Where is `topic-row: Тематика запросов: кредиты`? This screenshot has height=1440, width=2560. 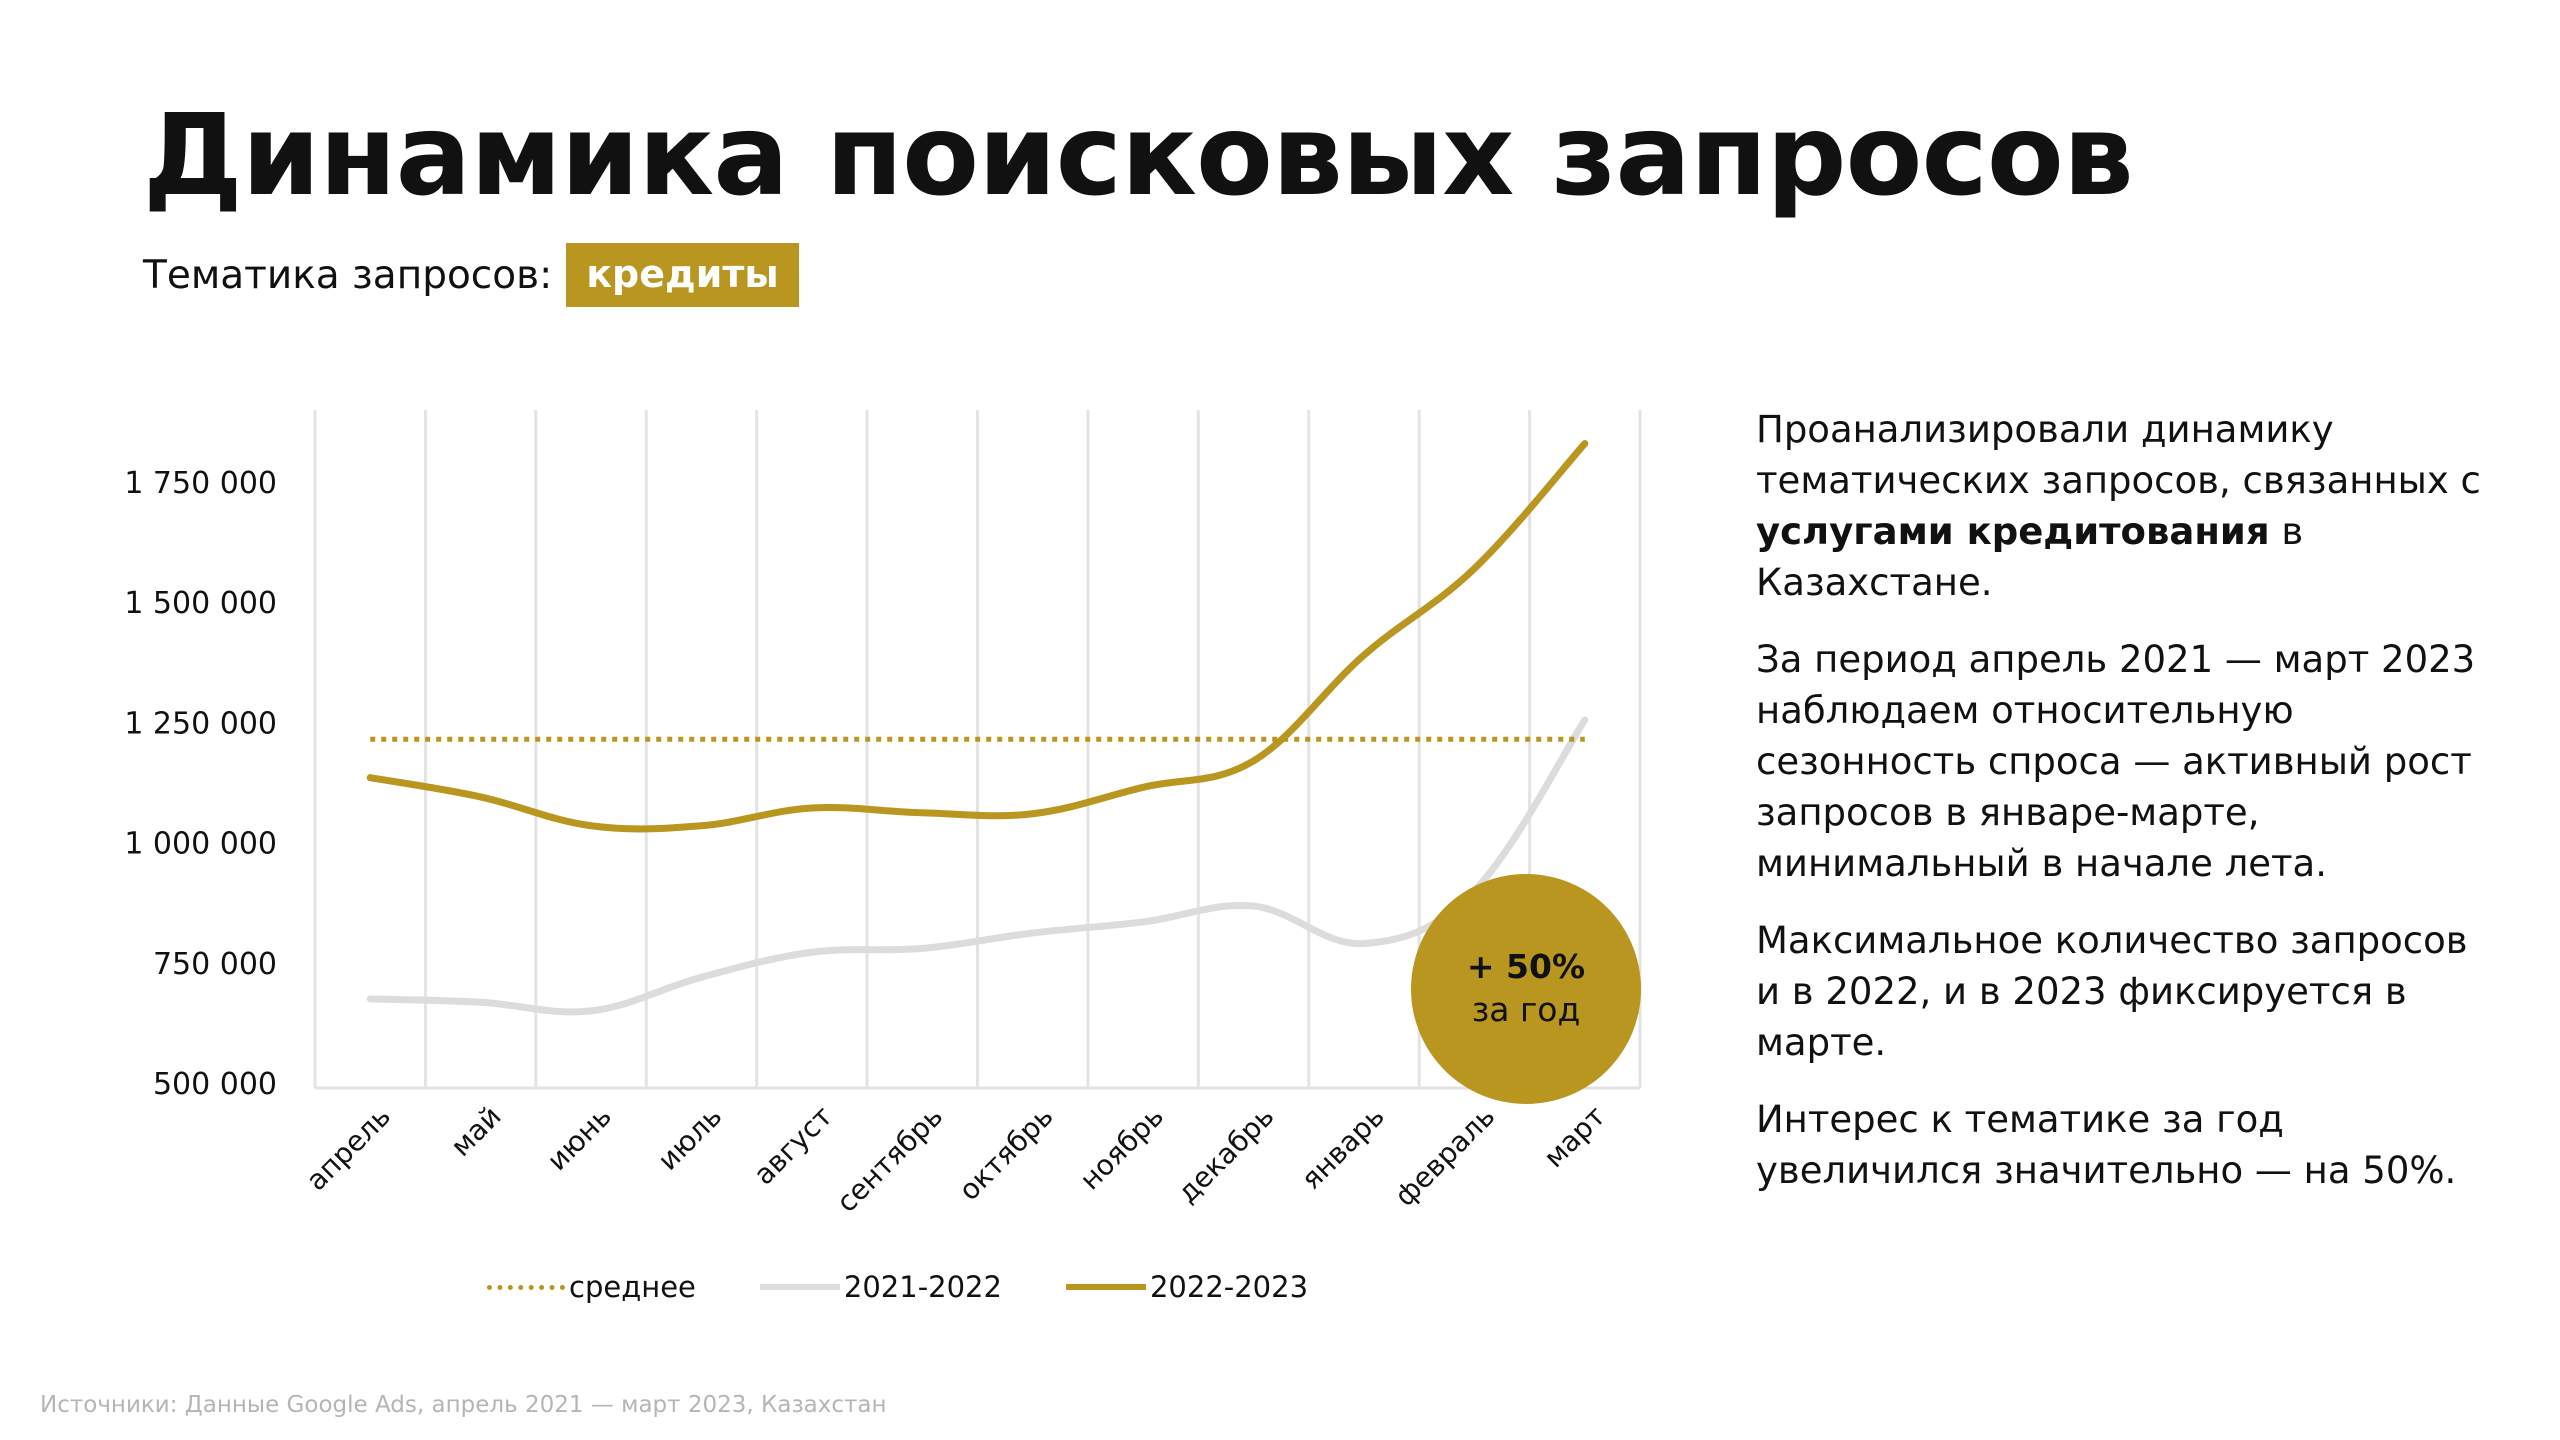 topic-row: Тематика запросов: кредиты is located at coordinates (471, 275).